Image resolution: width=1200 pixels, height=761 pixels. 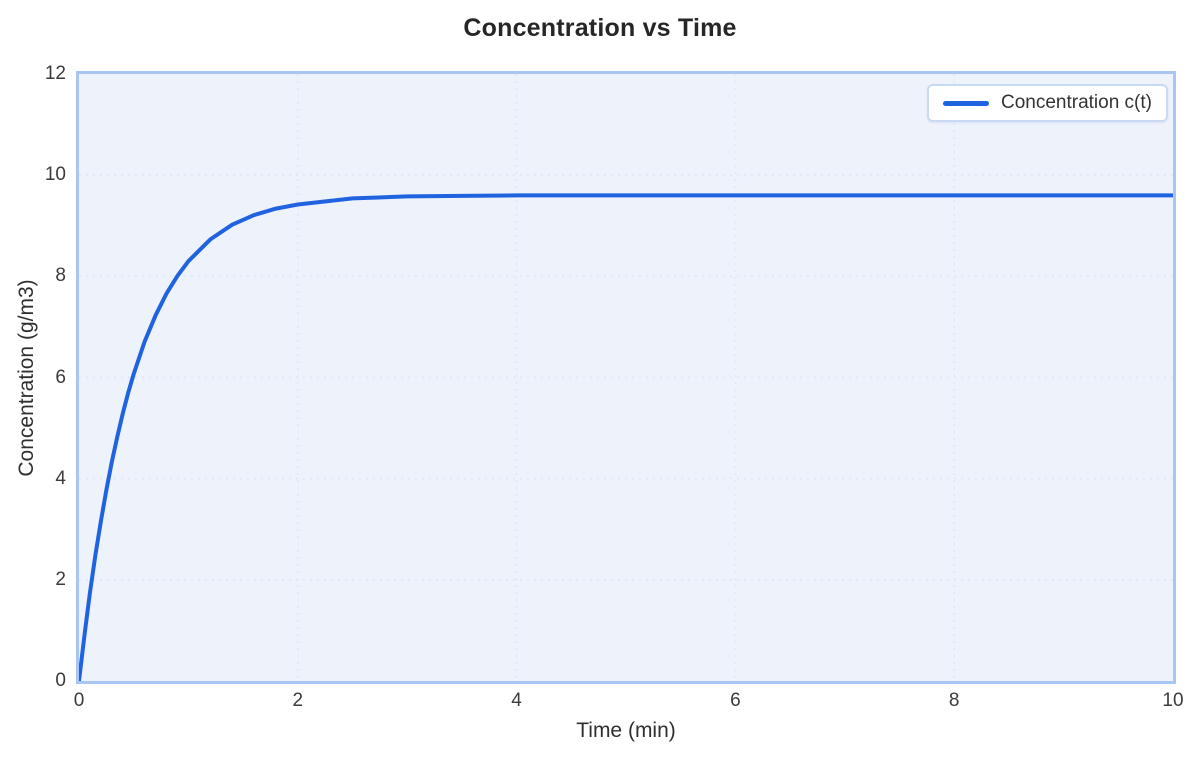 What do you see at coordinates (965, 103) in the screenshot?
I see `legend-line-swatch` at bounding box center [965, 103].